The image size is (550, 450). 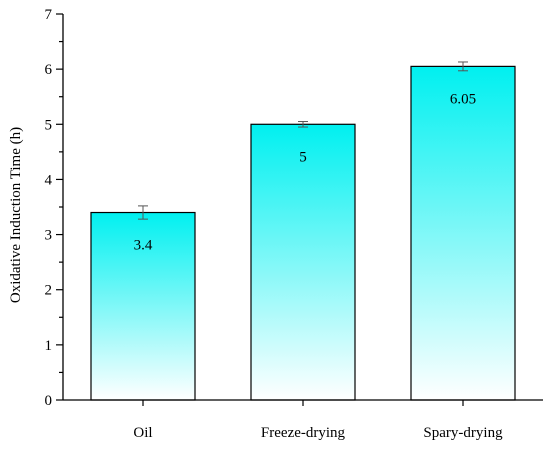 I want to click on y-tick-label-4: 4, so click(x=49, y=180).